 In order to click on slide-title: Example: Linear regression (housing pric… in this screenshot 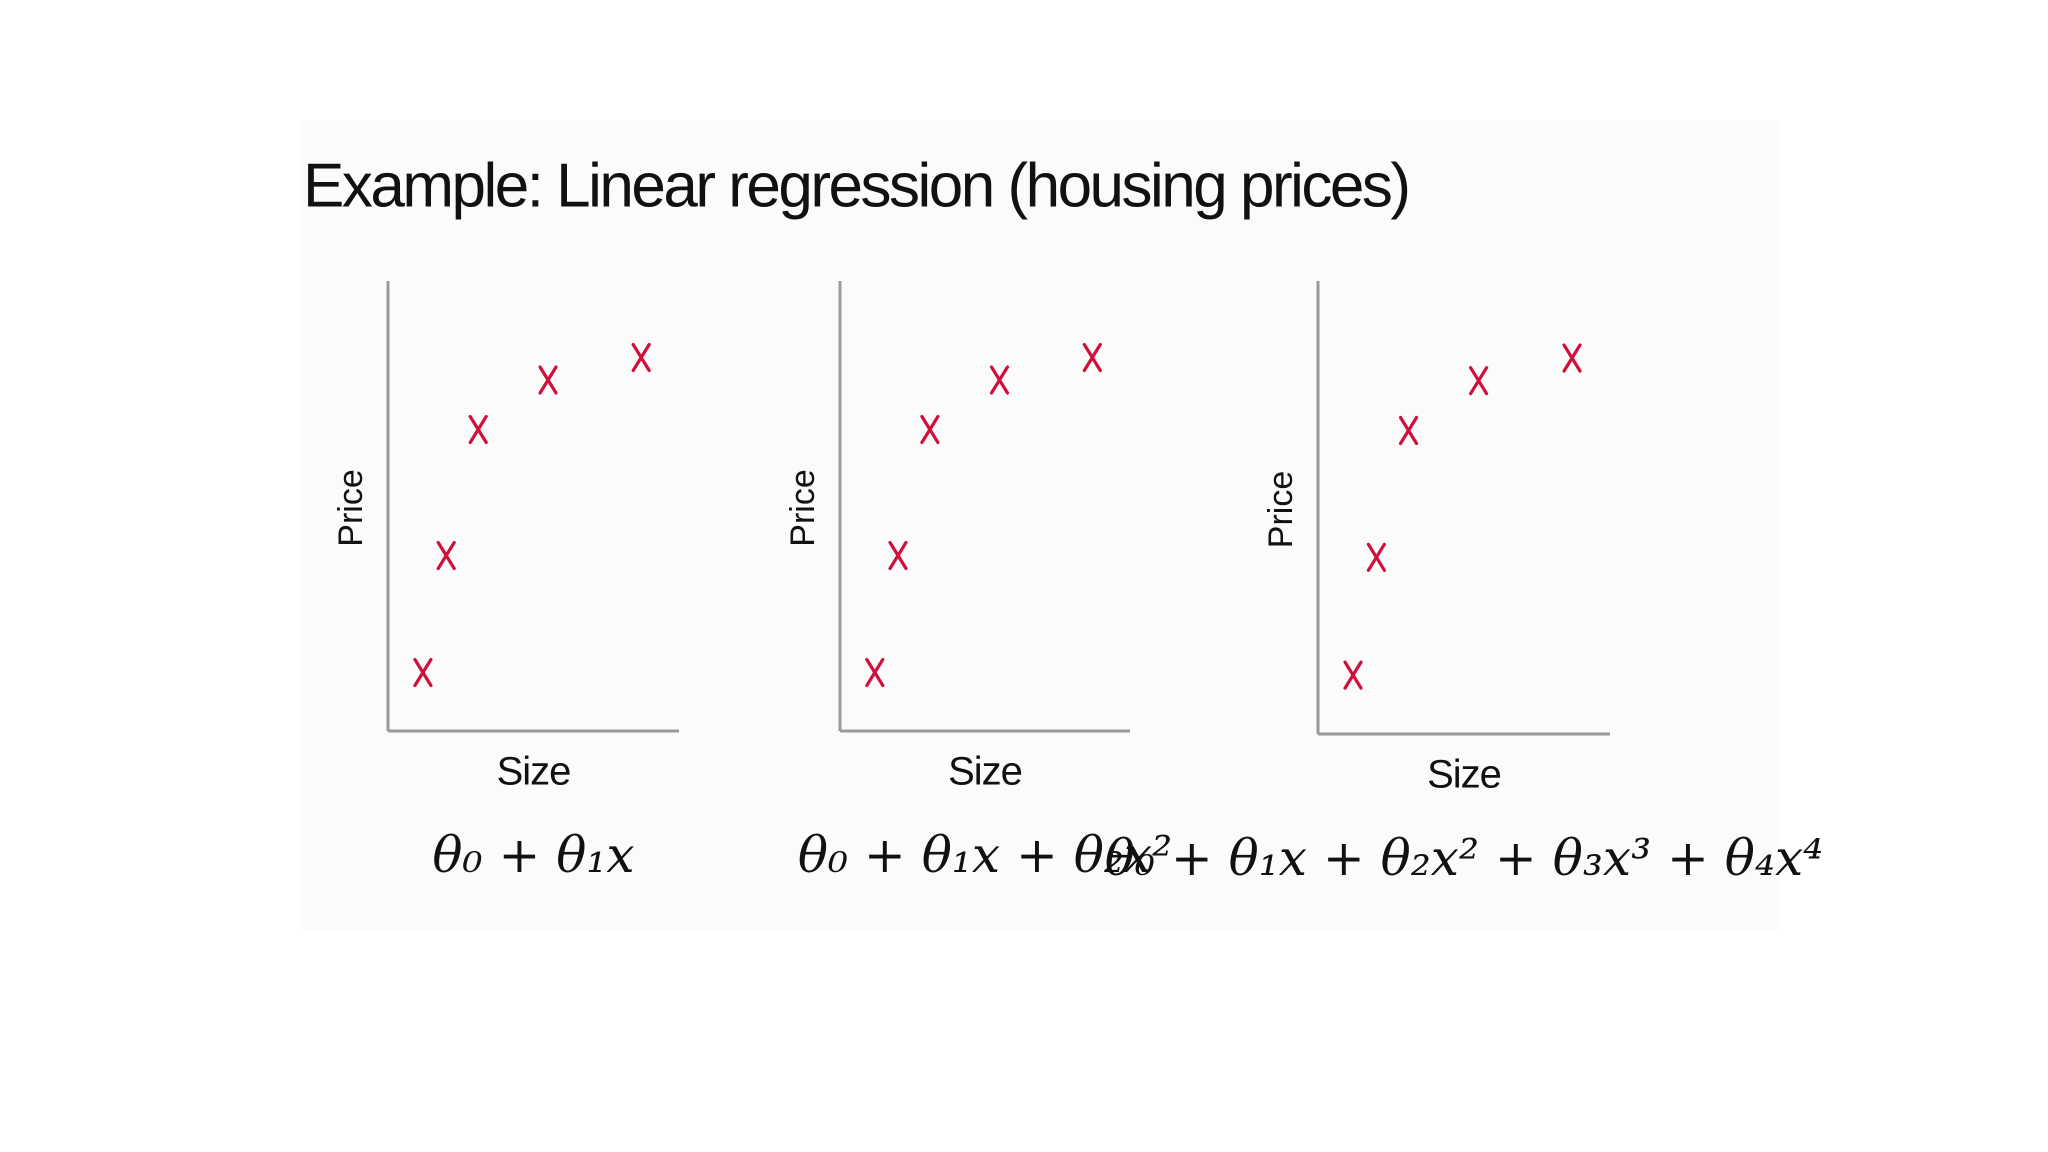, I will do `click(856, 185)`.